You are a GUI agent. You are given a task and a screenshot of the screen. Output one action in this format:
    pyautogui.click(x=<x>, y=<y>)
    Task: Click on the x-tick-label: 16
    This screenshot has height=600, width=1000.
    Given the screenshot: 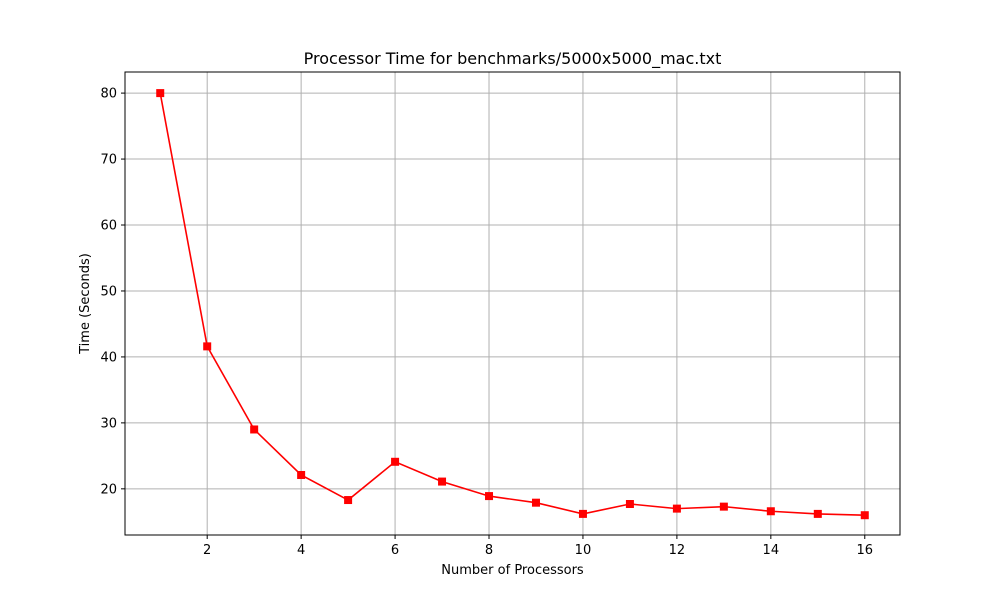 What is the action you would take?
    pyautogui.click(x=864, y=550)
    